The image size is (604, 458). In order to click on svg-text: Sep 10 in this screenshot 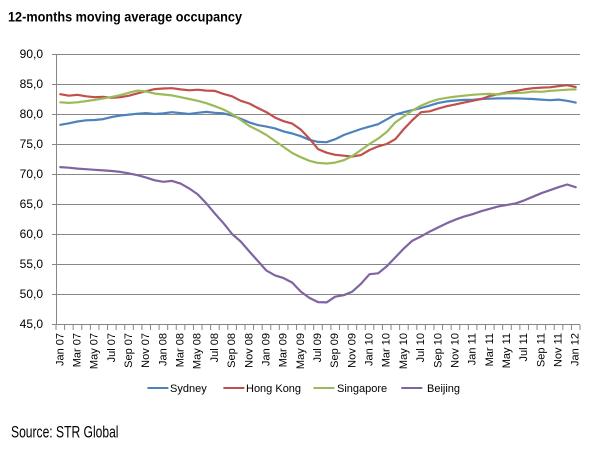, I will do `click(438, 350)`.